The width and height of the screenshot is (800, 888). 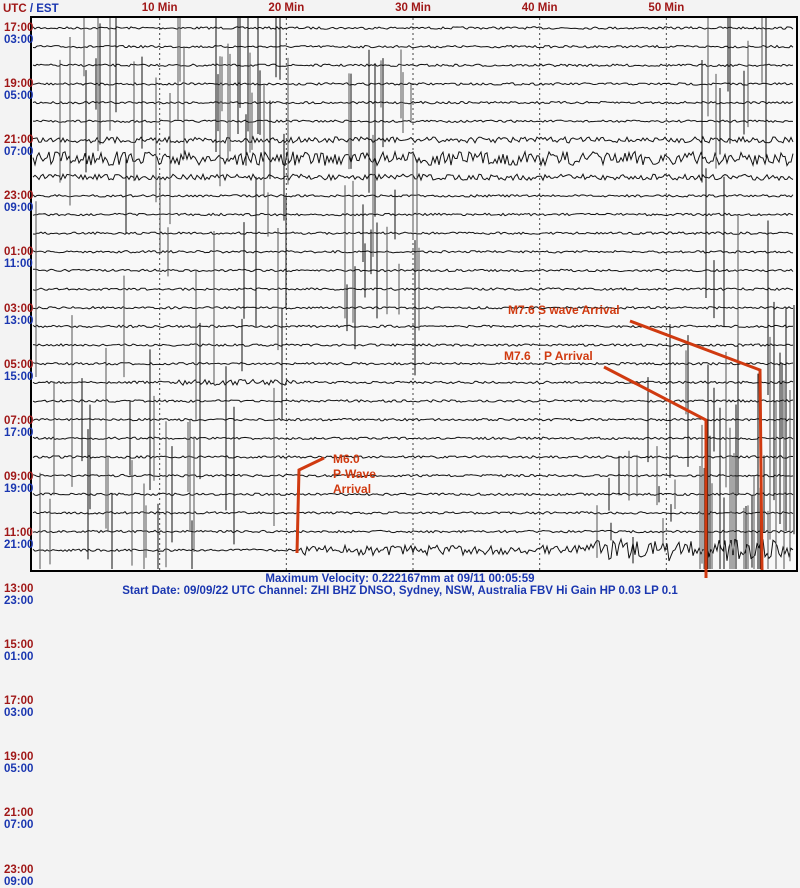 What do you see at coordinates (413, 8) in the screenshot?
I see `x-tick-label: 30 Min` at bounding box center [413, 8].